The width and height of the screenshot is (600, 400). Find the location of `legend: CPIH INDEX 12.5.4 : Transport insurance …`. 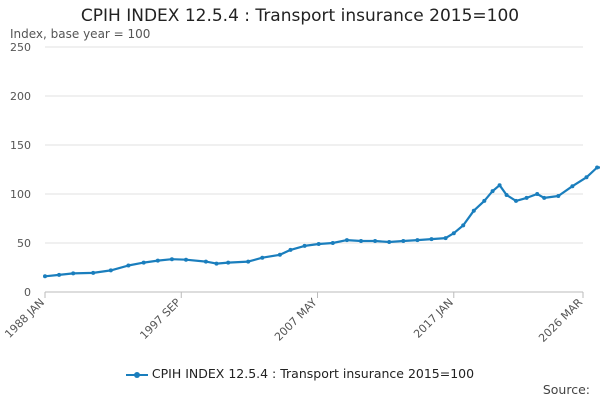

legend: CPIH INDEX 12.5.4 : Transport insurance … is located at coordinates (300, 373).